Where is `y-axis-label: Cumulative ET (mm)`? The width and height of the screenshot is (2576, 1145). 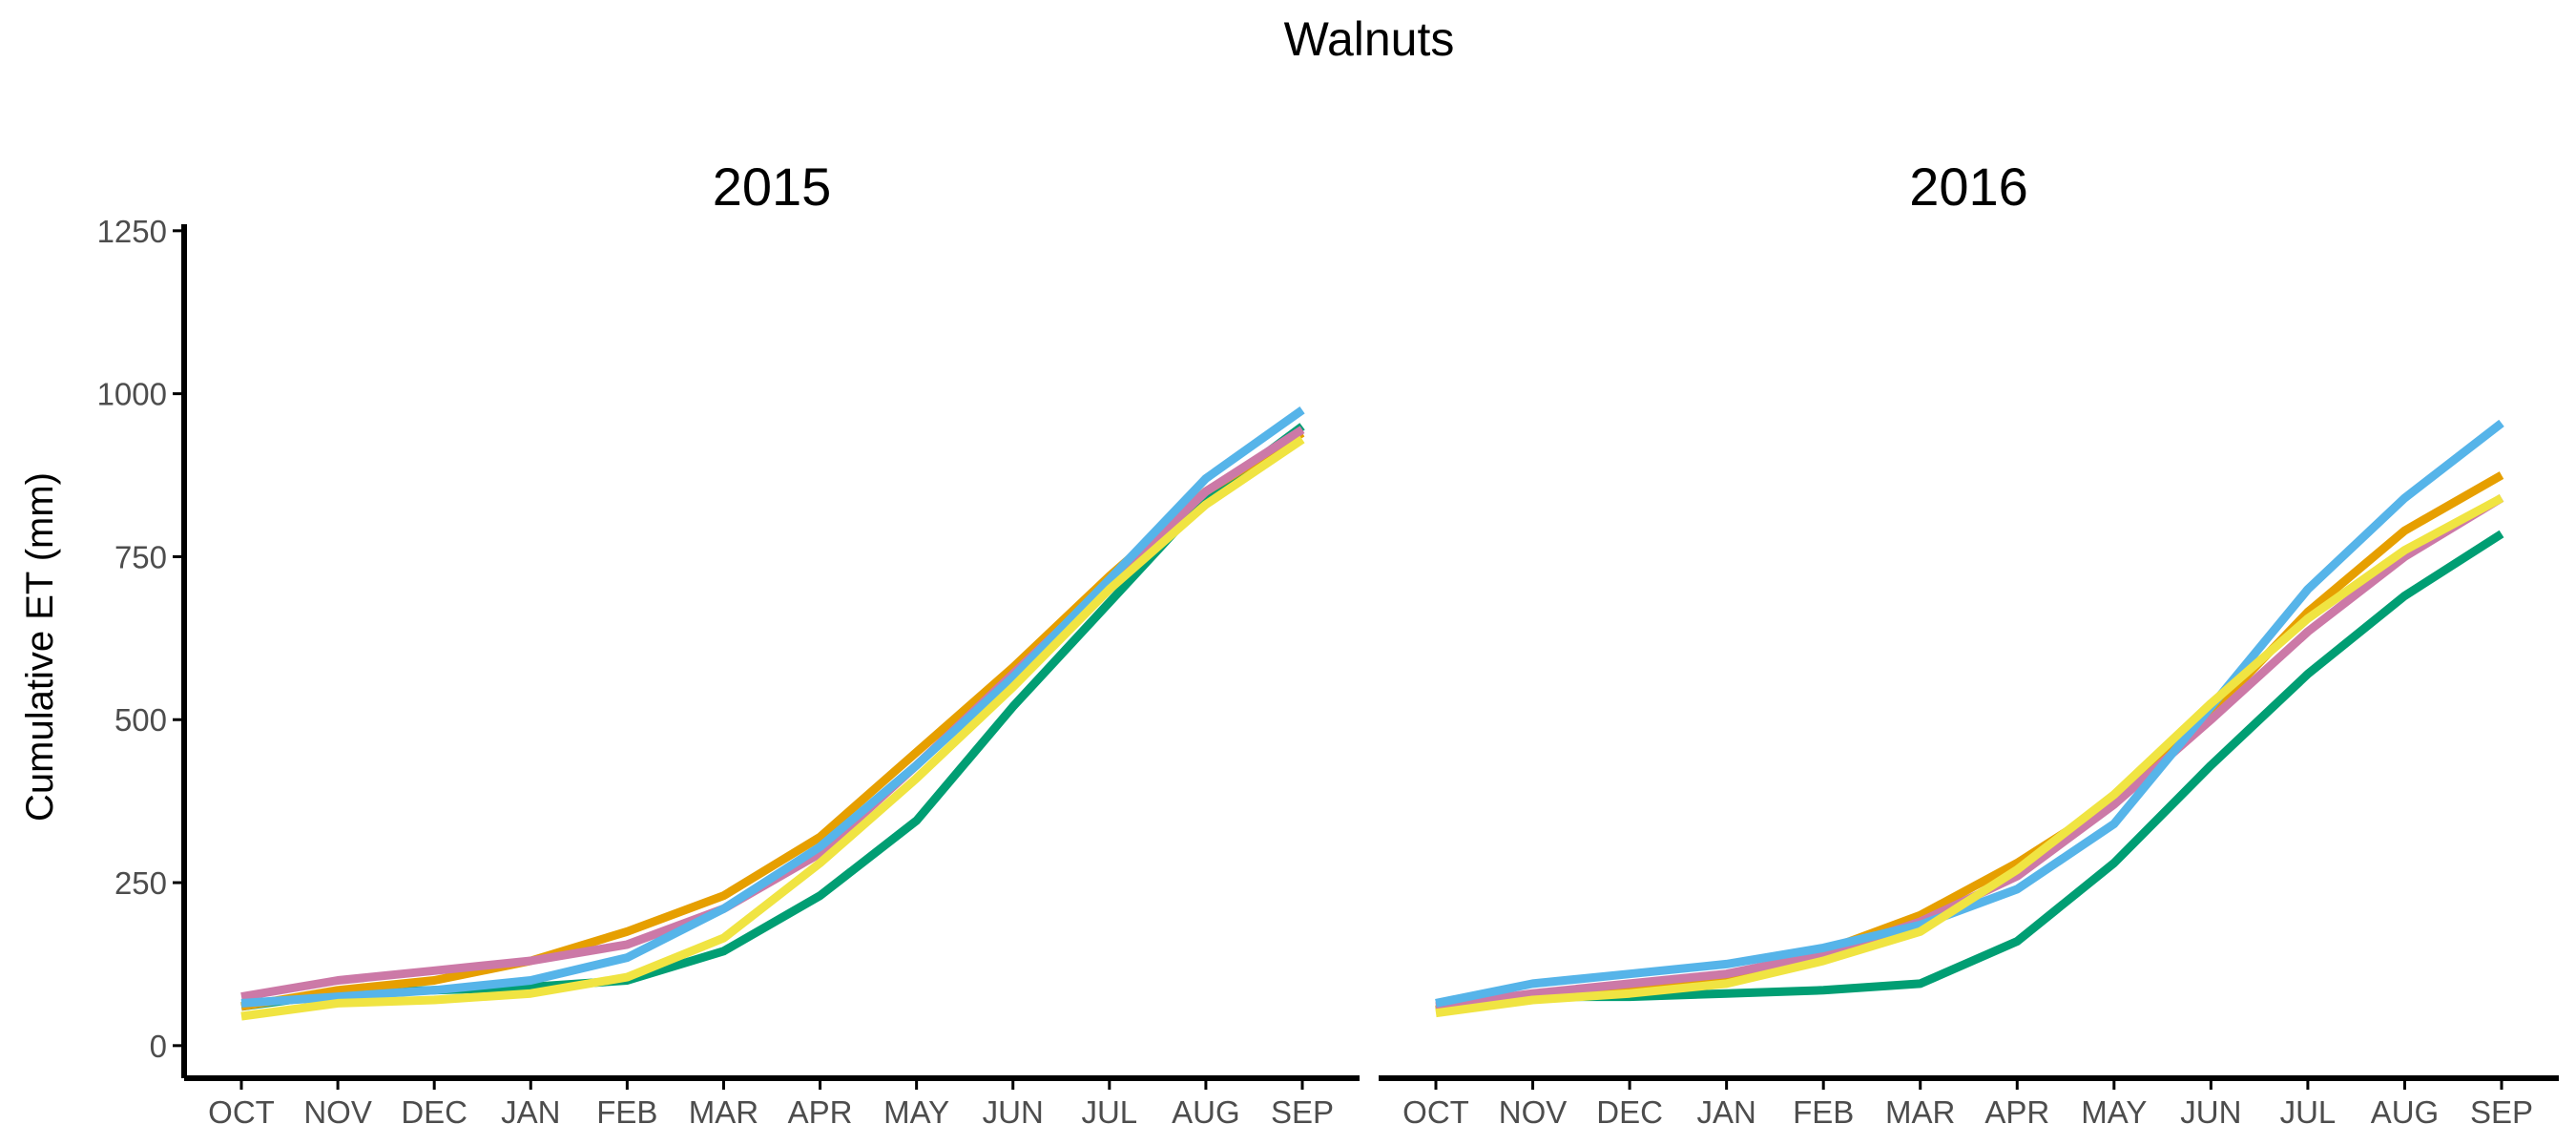 y-axis-label: Cumulative ET (mm) is located at coordinates (40, 647).